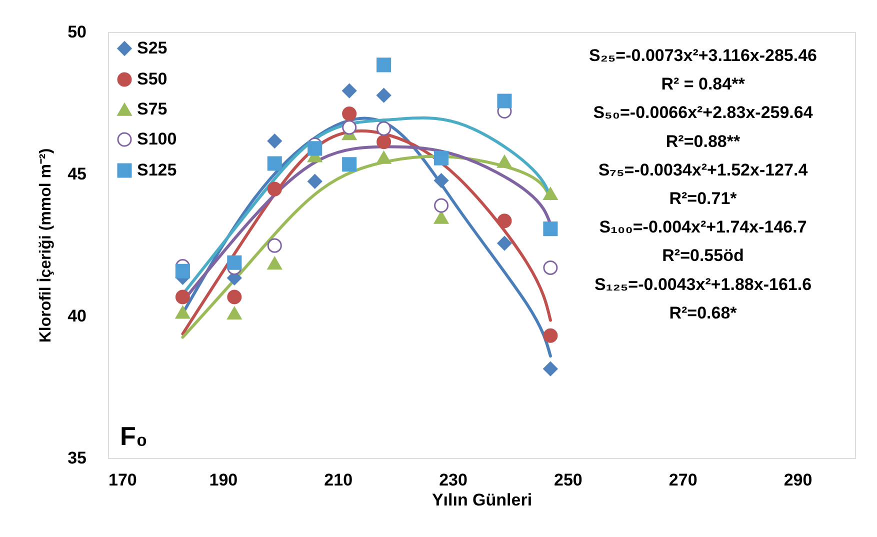 Image resolution: width=877 pixels, height=537 pixels. I want to click on x-tick-label: 210, so click(338, 480).